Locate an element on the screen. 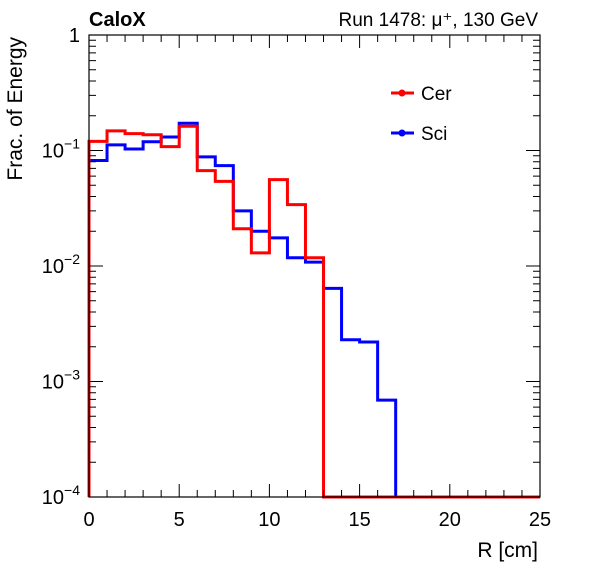 This screenshot has height=572, width=596. x-tick-label-4: 20 is located at coordinates (450, 520).